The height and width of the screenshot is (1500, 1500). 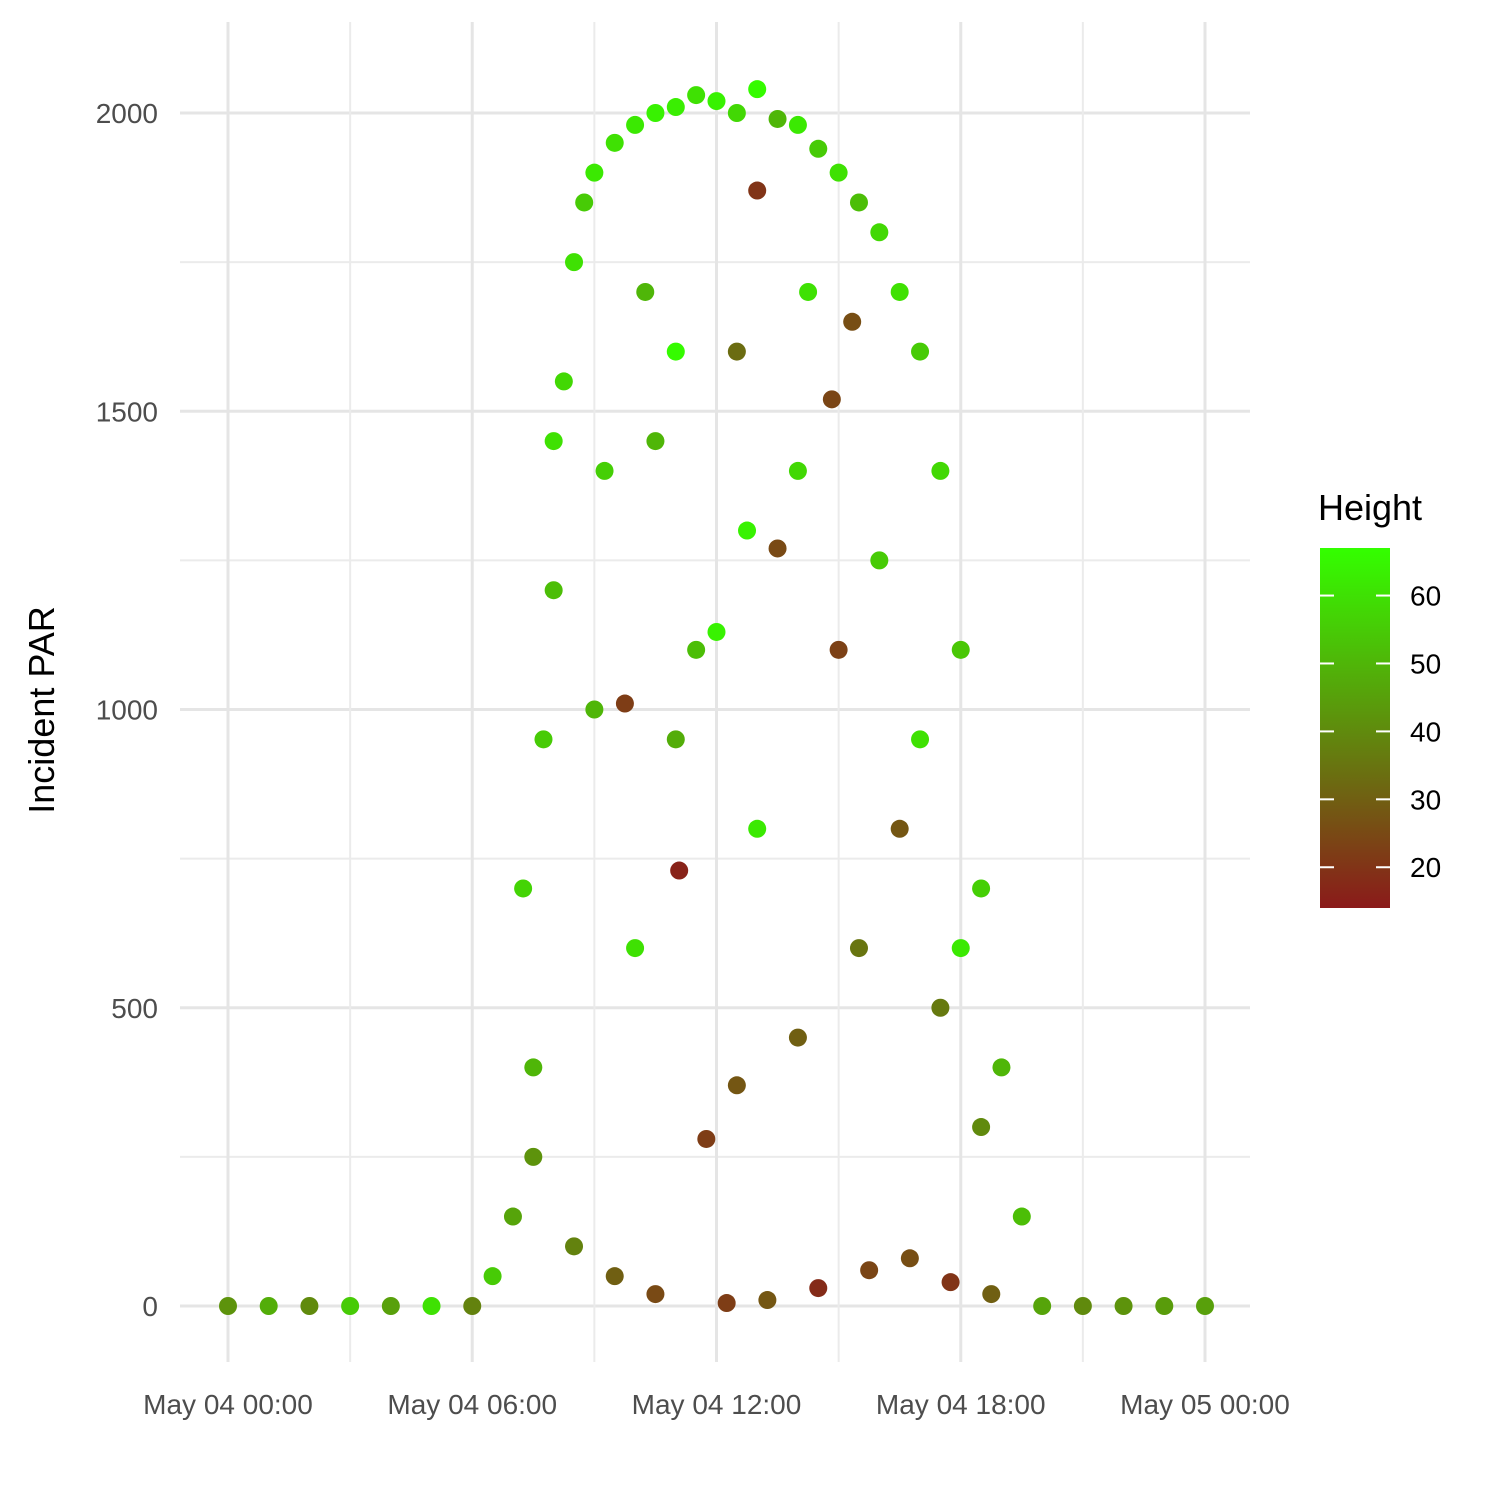 I want to click on y-axis-title: Incident PAR, so click(x=41, y=709).